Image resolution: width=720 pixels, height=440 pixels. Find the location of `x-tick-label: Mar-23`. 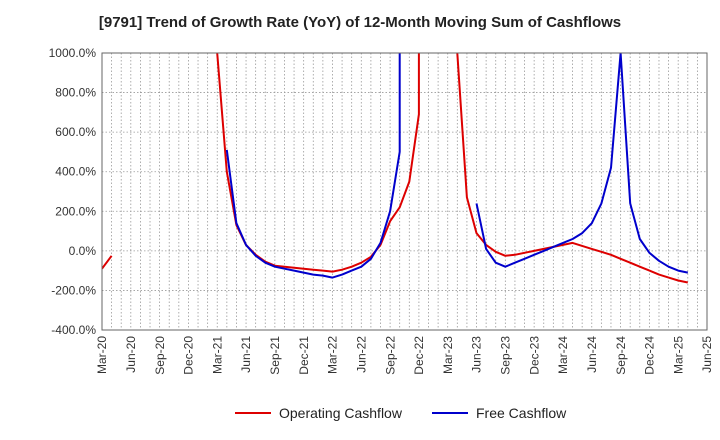

x-tick-label: Mar-23 is located at coordinates (448, 355).